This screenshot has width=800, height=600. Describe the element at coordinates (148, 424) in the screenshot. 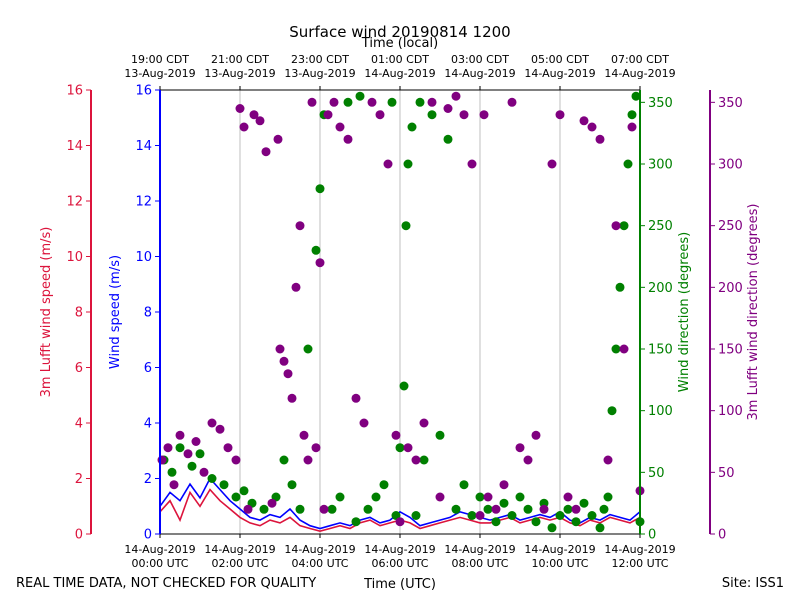

I see `wind-speed-tick-label: 4` at that location.